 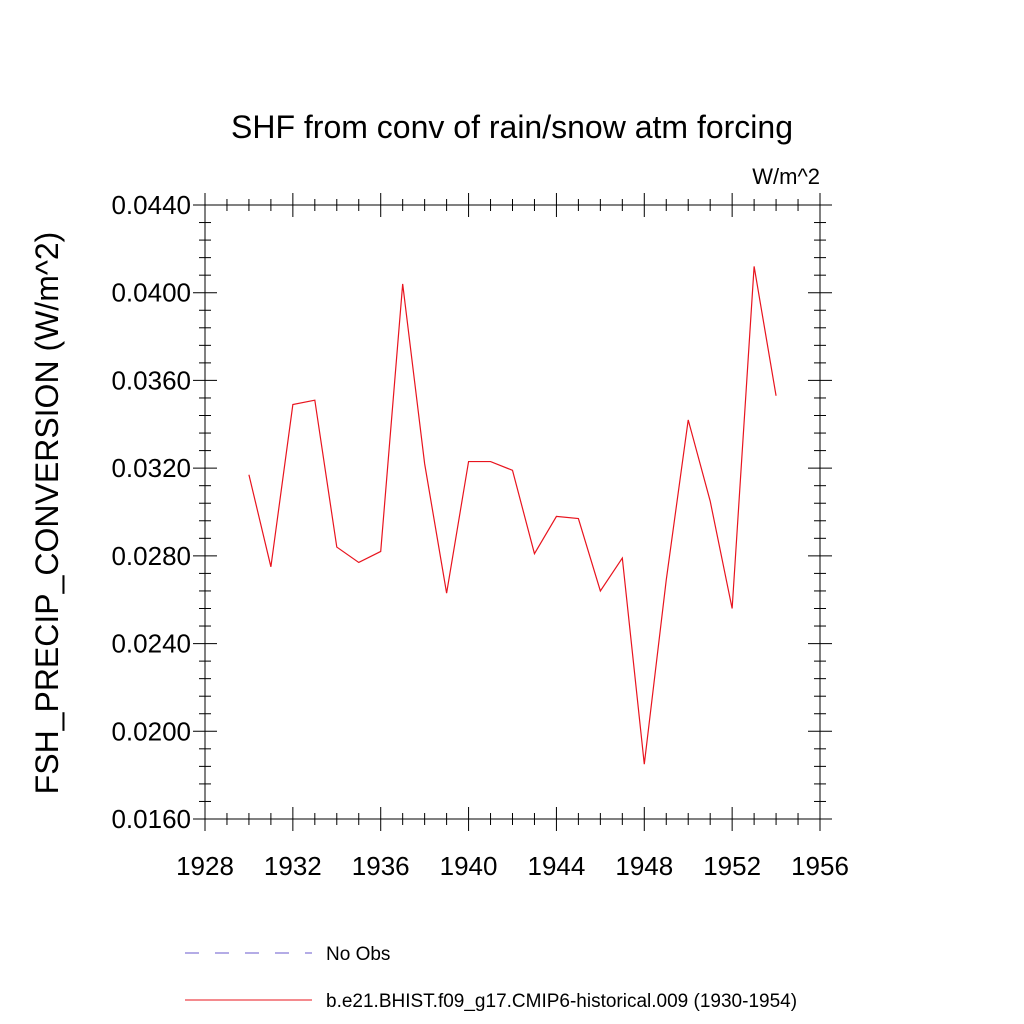 I want to click on x-tick-label: 1928, so click(x=205, y=866).